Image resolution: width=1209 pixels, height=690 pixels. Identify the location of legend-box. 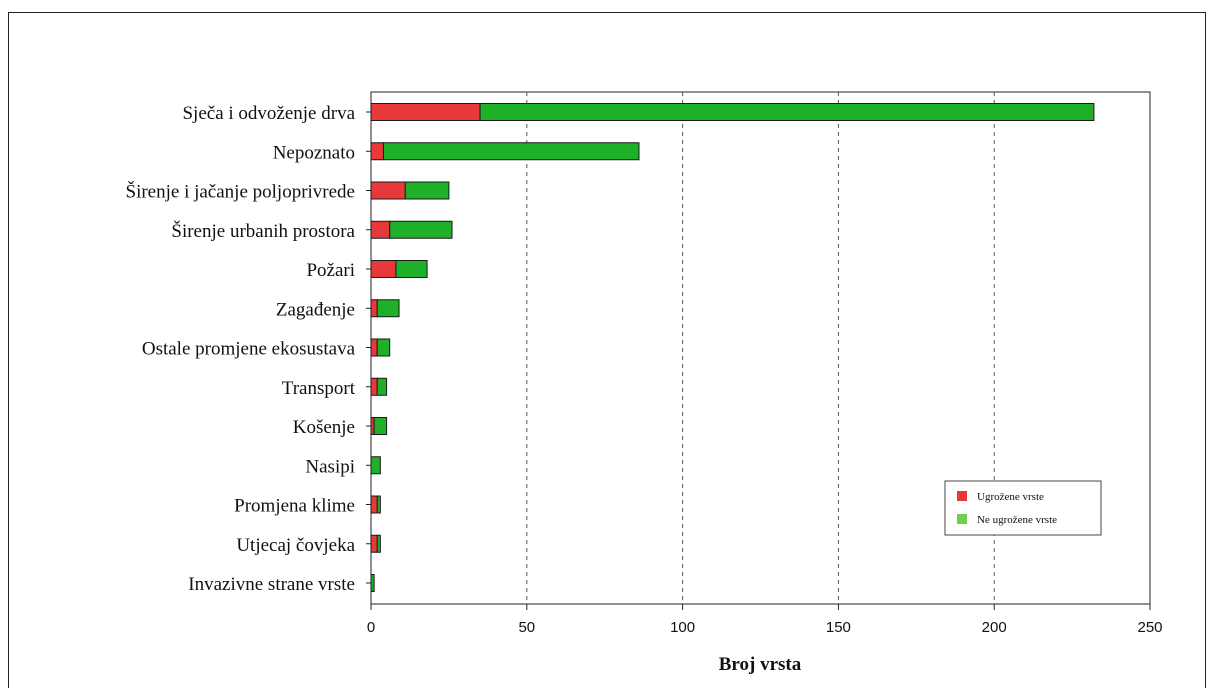
(1023, 508).